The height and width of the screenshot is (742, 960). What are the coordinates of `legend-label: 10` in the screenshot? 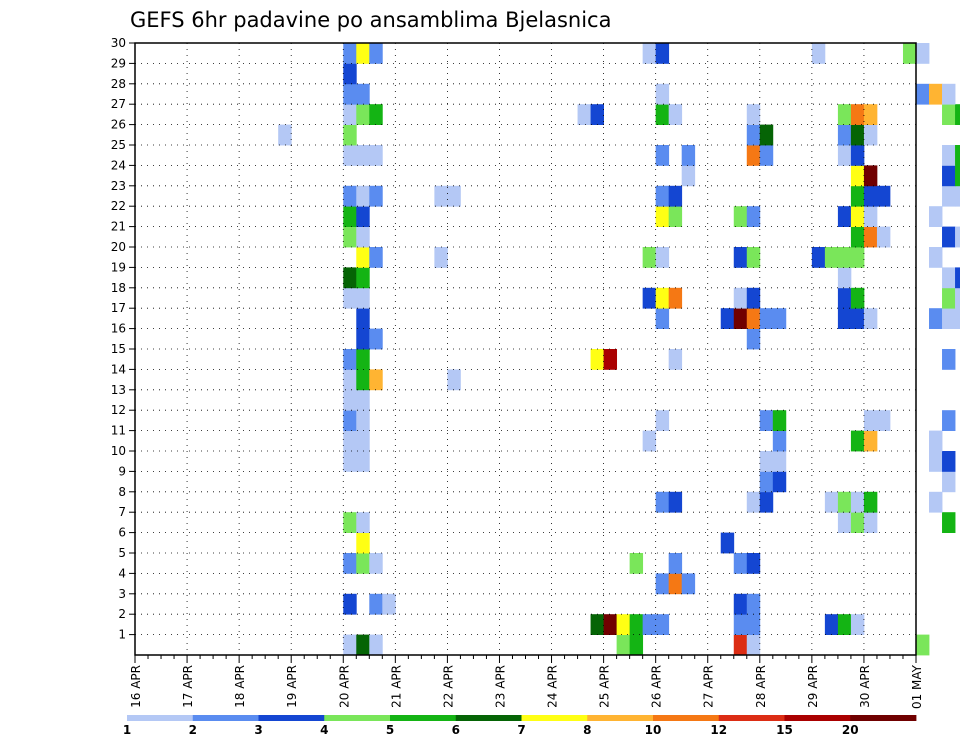 It's located at (653, 730).